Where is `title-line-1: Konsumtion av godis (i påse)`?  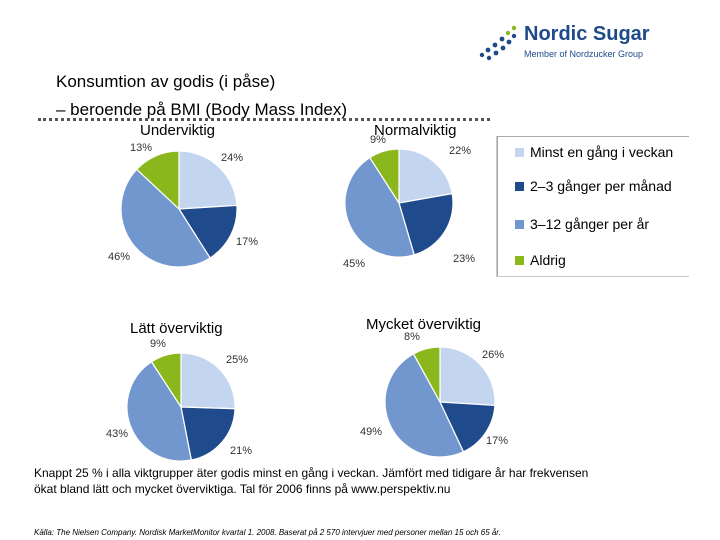 title-line-1: Konsumtion av godis (i påse) is located at coordinates (166, 81).